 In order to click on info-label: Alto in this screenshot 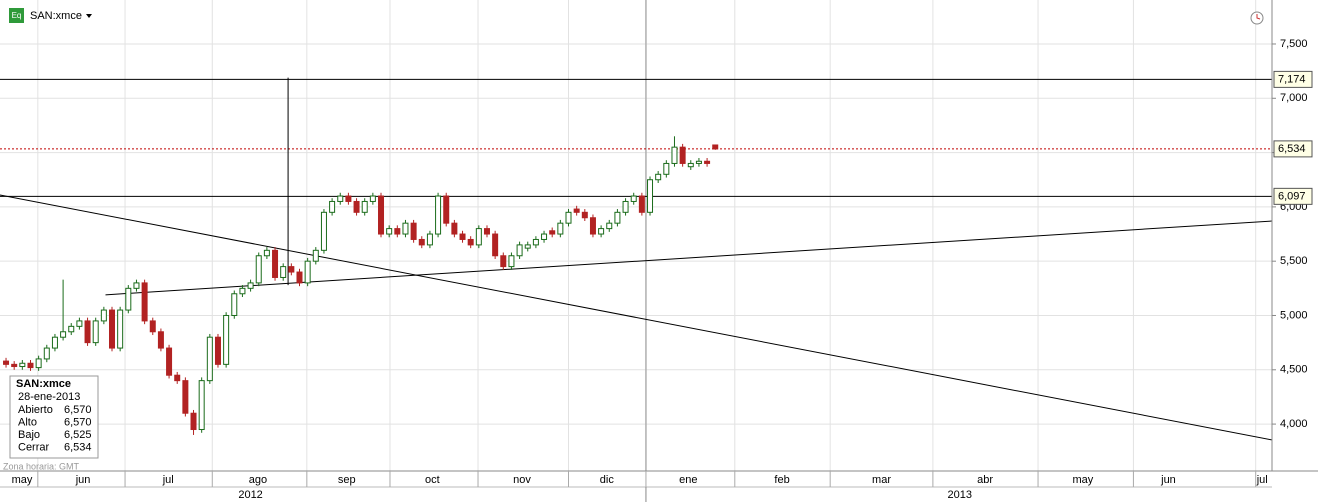, I will do `click(27, 422)`.